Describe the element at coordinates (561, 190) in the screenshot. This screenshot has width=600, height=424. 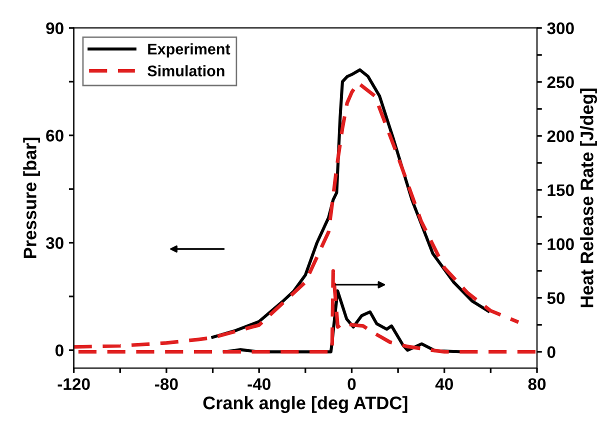
I see `y2-tick-label: 150` at that location.